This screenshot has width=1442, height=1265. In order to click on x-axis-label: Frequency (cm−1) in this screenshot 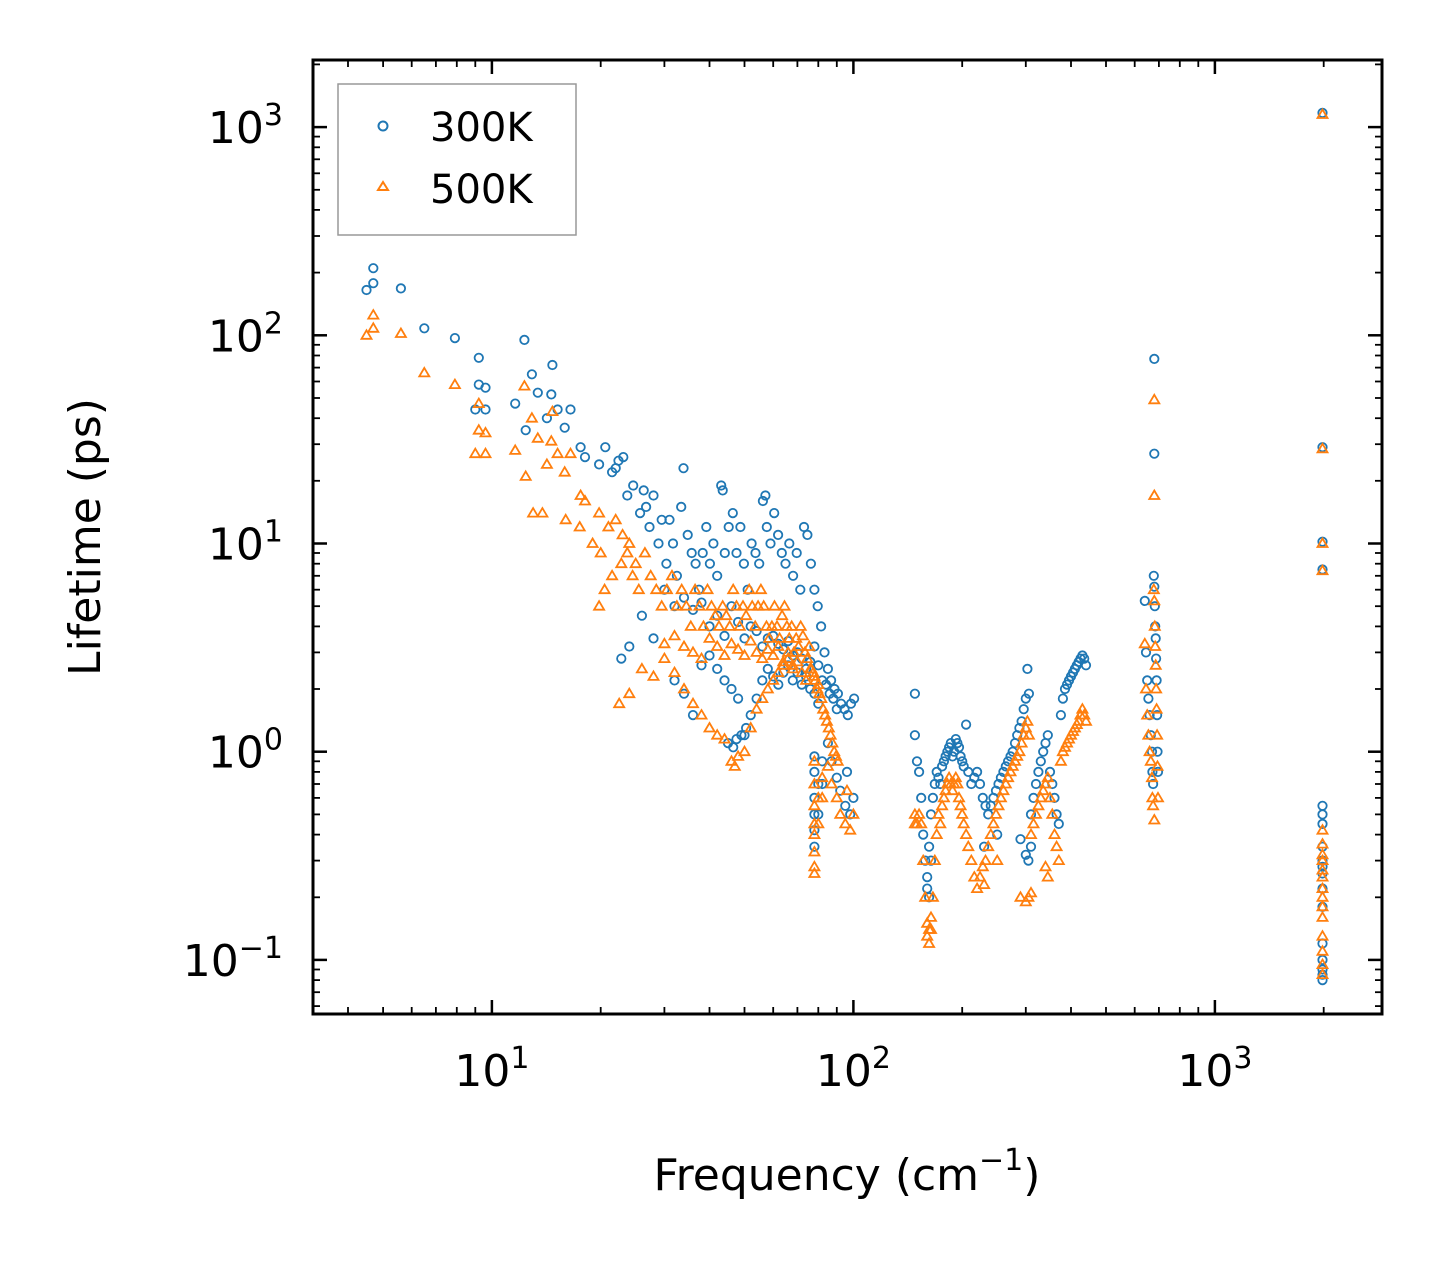, I will do `click(847, 1172)`.